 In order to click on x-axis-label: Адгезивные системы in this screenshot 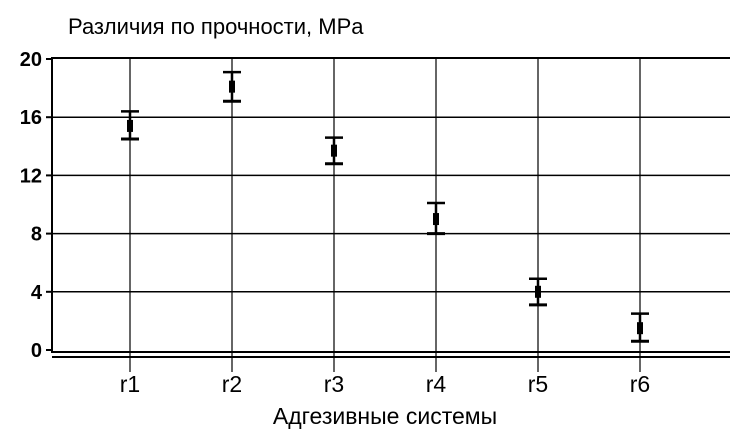, I will do `click(385, 416)`.